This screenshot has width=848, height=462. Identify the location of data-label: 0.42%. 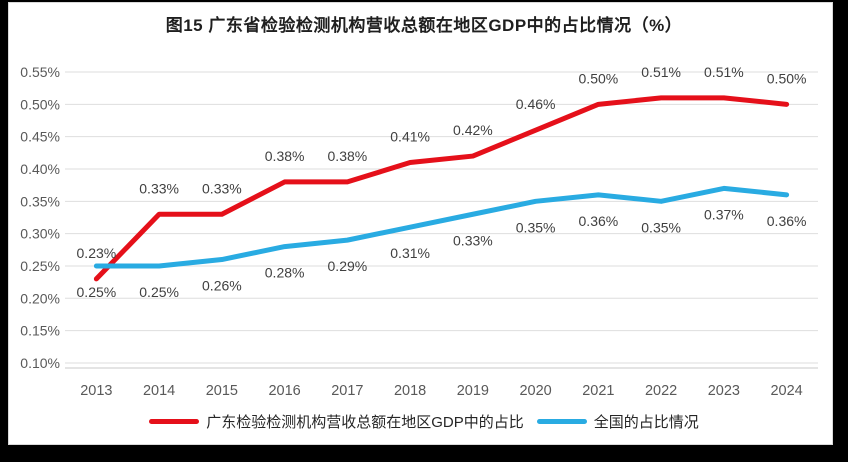
(473, 130).